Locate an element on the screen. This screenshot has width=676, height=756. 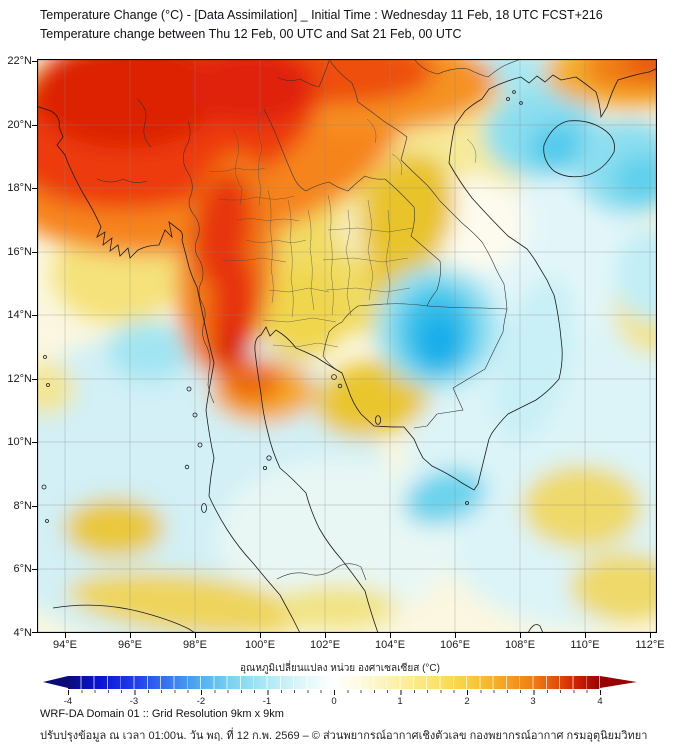
y-axis-label: 18°N is located at coordinates (19, 188).